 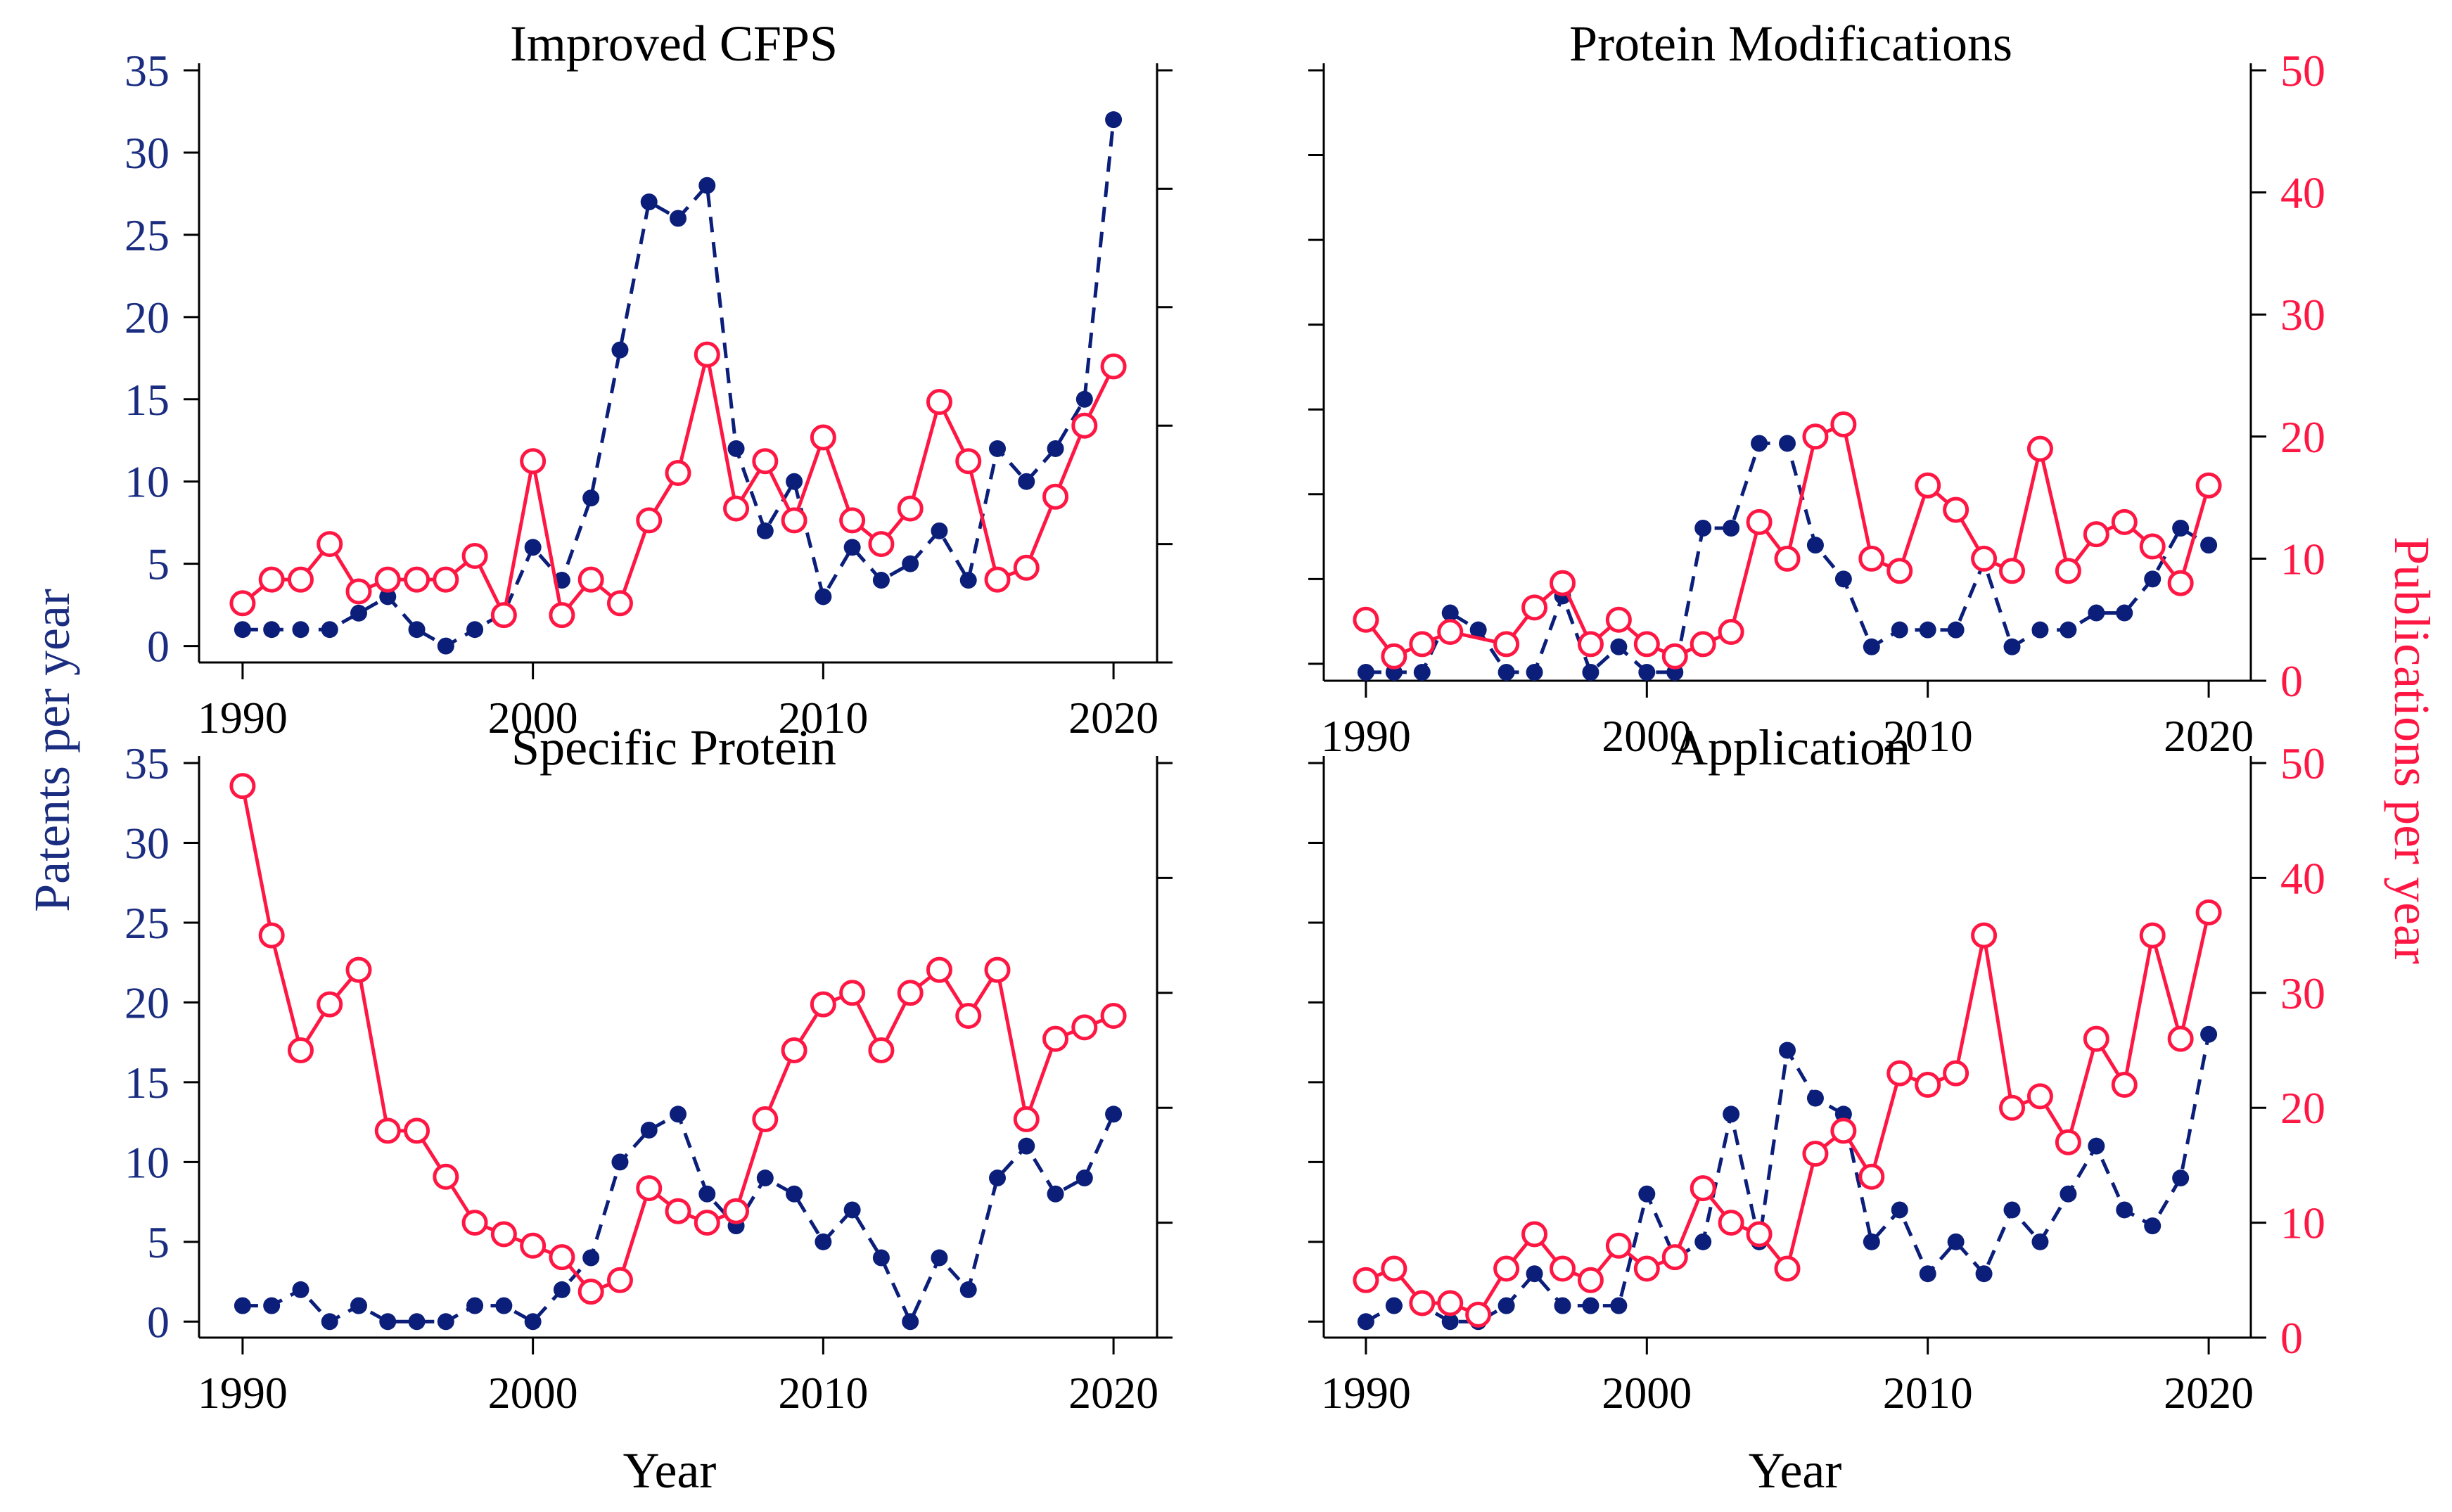 I want to click on left-tick-label: 20, so click(x=147, y=317).